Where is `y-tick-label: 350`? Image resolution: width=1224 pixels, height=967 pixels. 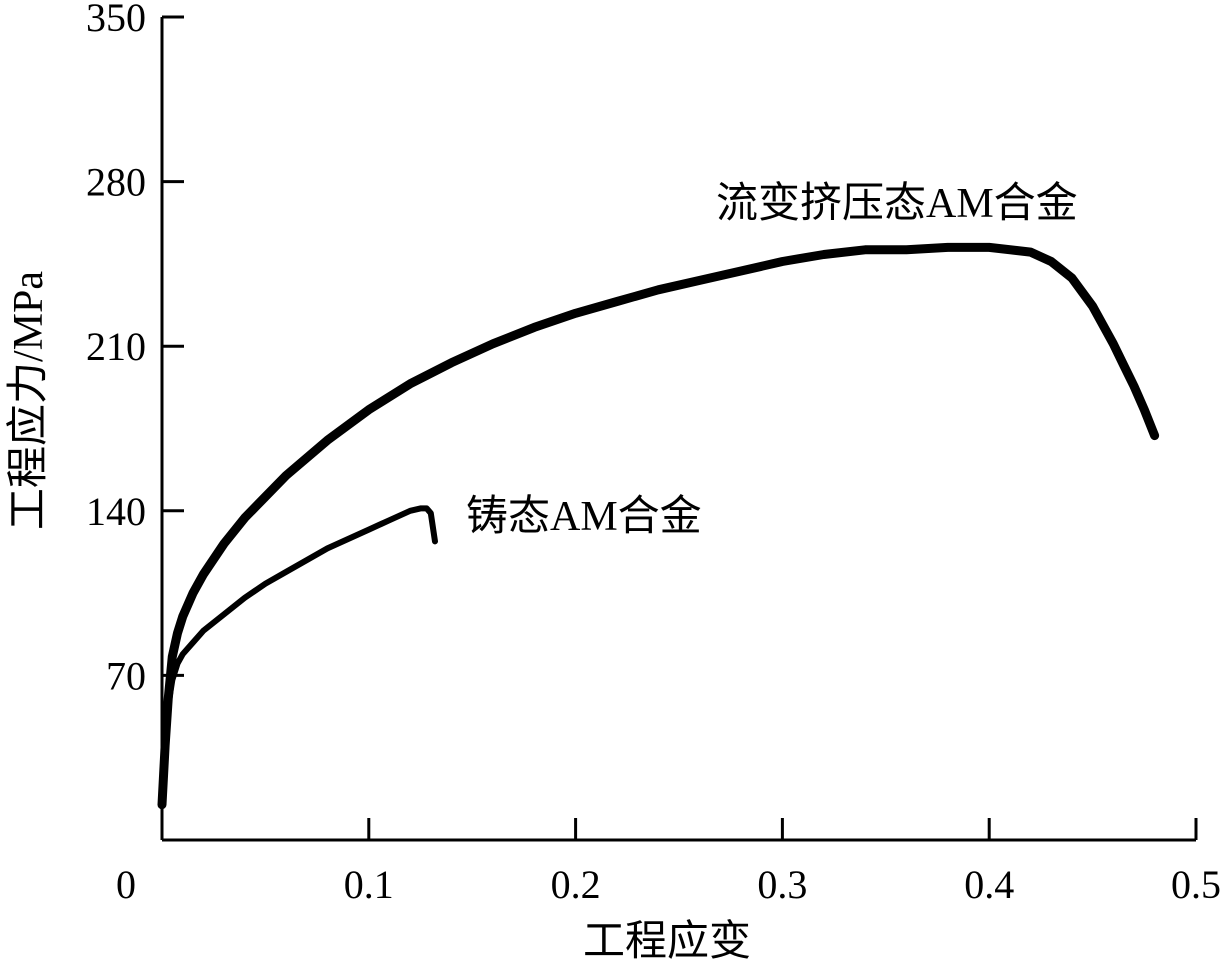 y-tick-label: 350 is located at coordinates (116, 20).